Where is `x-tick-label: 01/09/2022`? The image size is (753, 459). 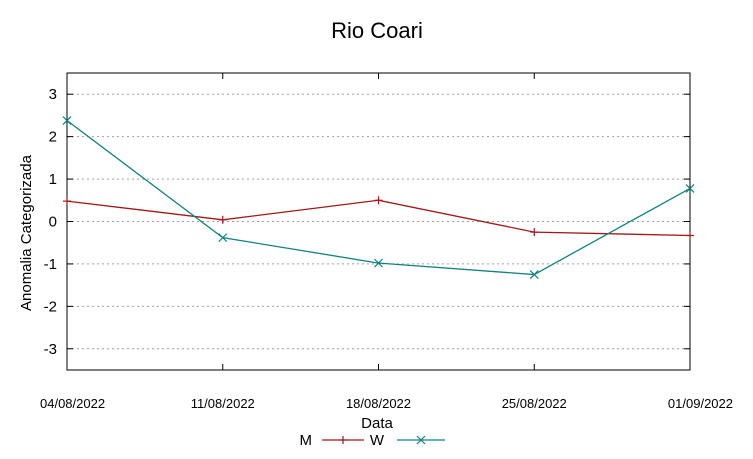 x-tick-label: 01/09/2022 is located at coordinates (700, 403).